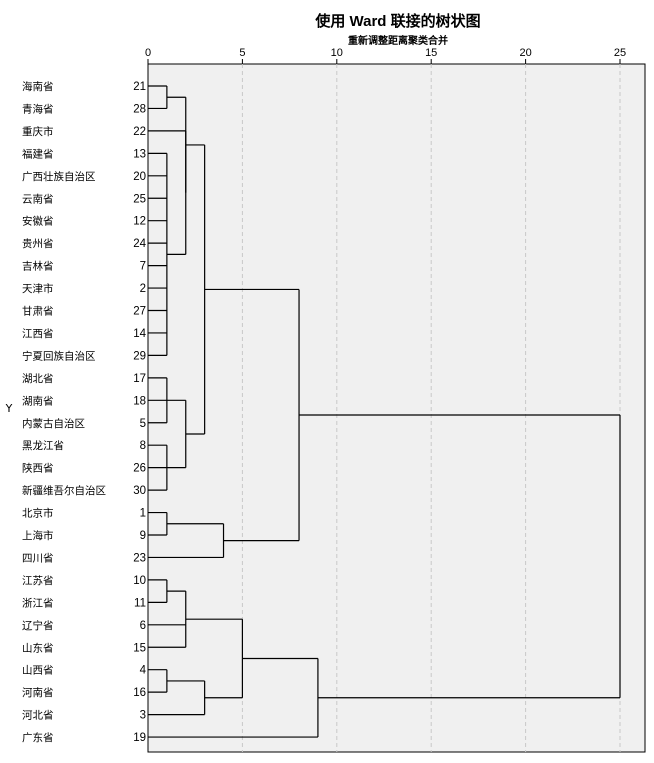  I want to click on leaf-id: 9, so click(143, 536).